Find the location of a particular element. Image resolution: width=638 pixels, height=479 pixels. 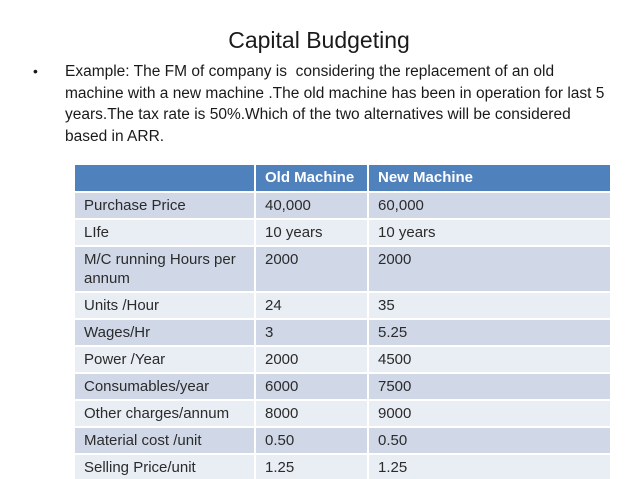

table-row: Power /Year 2000 4500 is located at coordinates (342, 359).